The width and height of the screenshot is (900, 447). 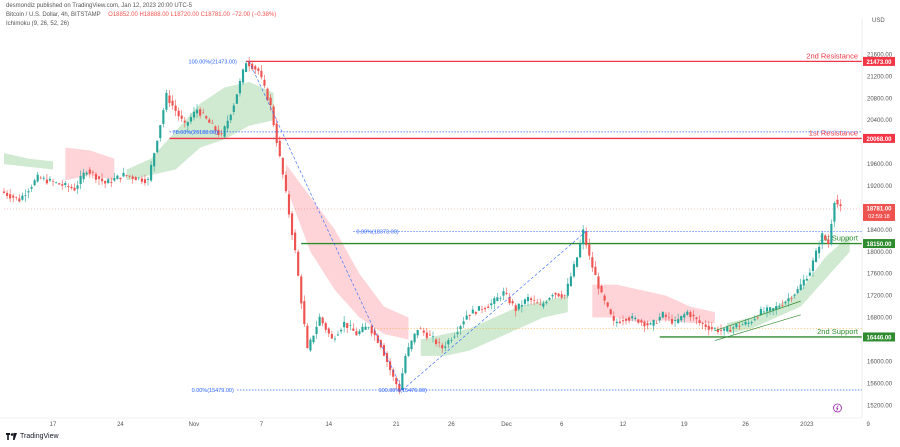 What do you see at coordinates (880, 165) in the screenshot?
I see `price-tick-4: 19600.00` at bounding box center [880, 165].